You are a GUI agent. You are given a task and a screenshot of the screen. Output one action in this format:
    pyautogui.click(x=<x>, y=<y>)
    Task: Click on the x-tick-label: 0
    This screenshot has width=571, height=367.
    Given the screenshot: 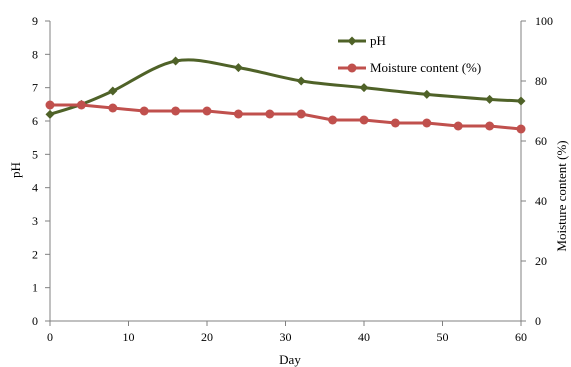 What is the action you would take?
    pyautogui.click(x=50, y=337)
    